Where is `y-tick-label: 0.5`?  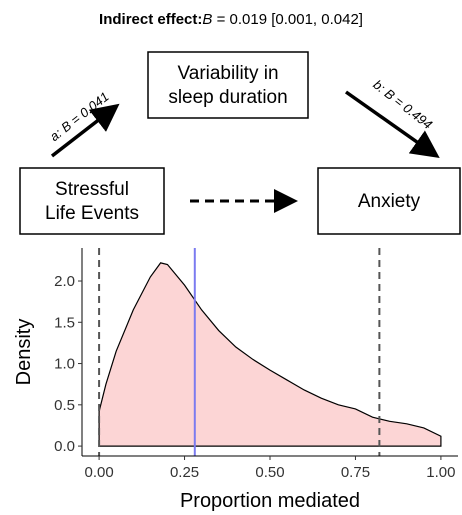
y-tick-label: 0.5 is located at coordinates (64, 405).